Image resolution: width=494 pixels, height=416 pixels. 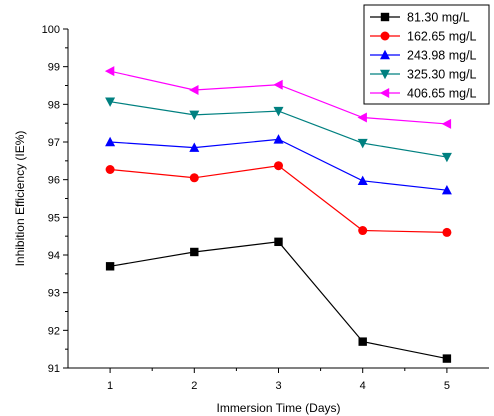 I want to click on legend-item: 243.98 mg/L, so click(x=423, y=56).